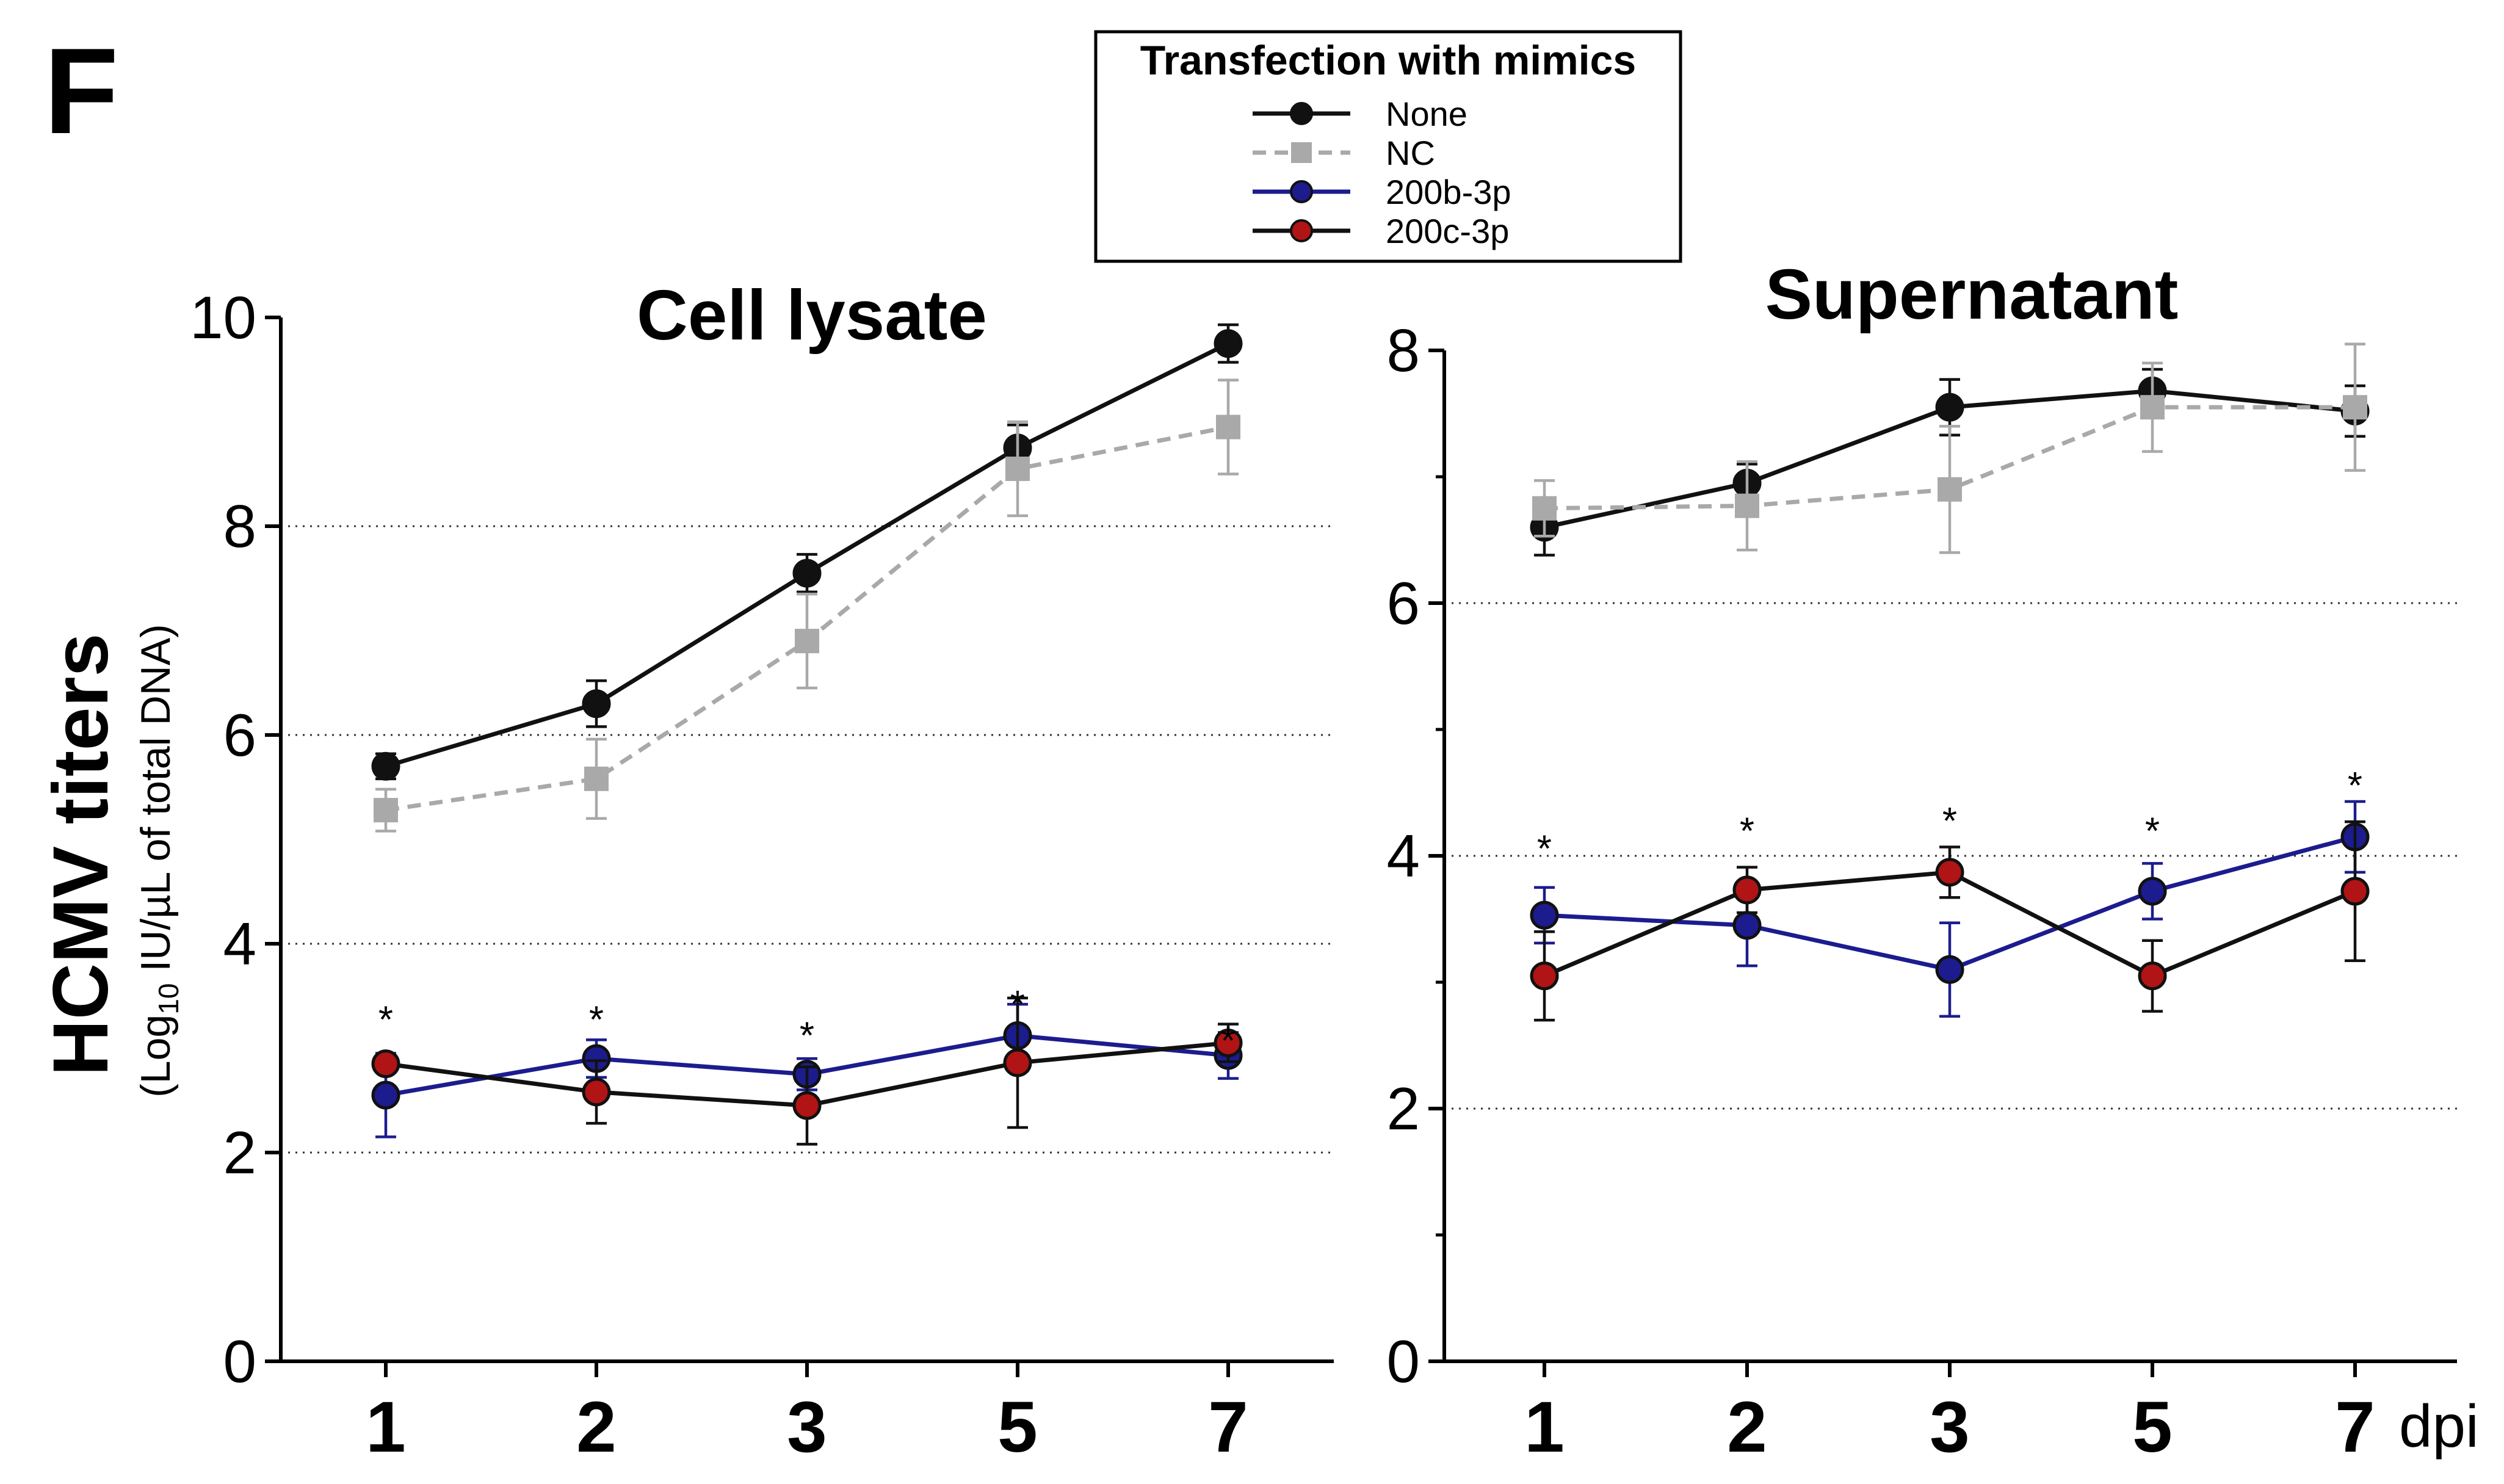  I want to click on cell-lysate-ytick-label-6: 6, so click(239, 735).